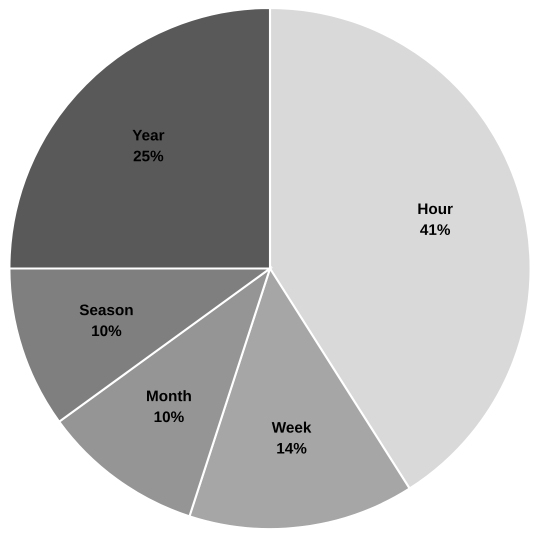 The width and height of the screenshot is (540, 537). I want to click on slice-label: Hour, so click(435, 209).